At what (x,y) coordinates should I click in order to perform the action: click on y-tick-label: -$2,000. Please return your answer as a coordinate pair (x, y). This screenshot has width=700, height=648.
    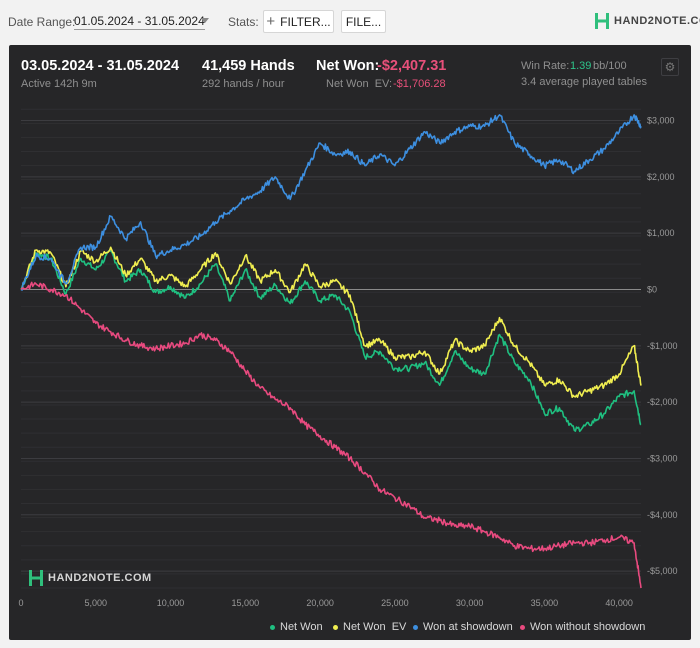
    Looking at the image, I should click on (662, 402).